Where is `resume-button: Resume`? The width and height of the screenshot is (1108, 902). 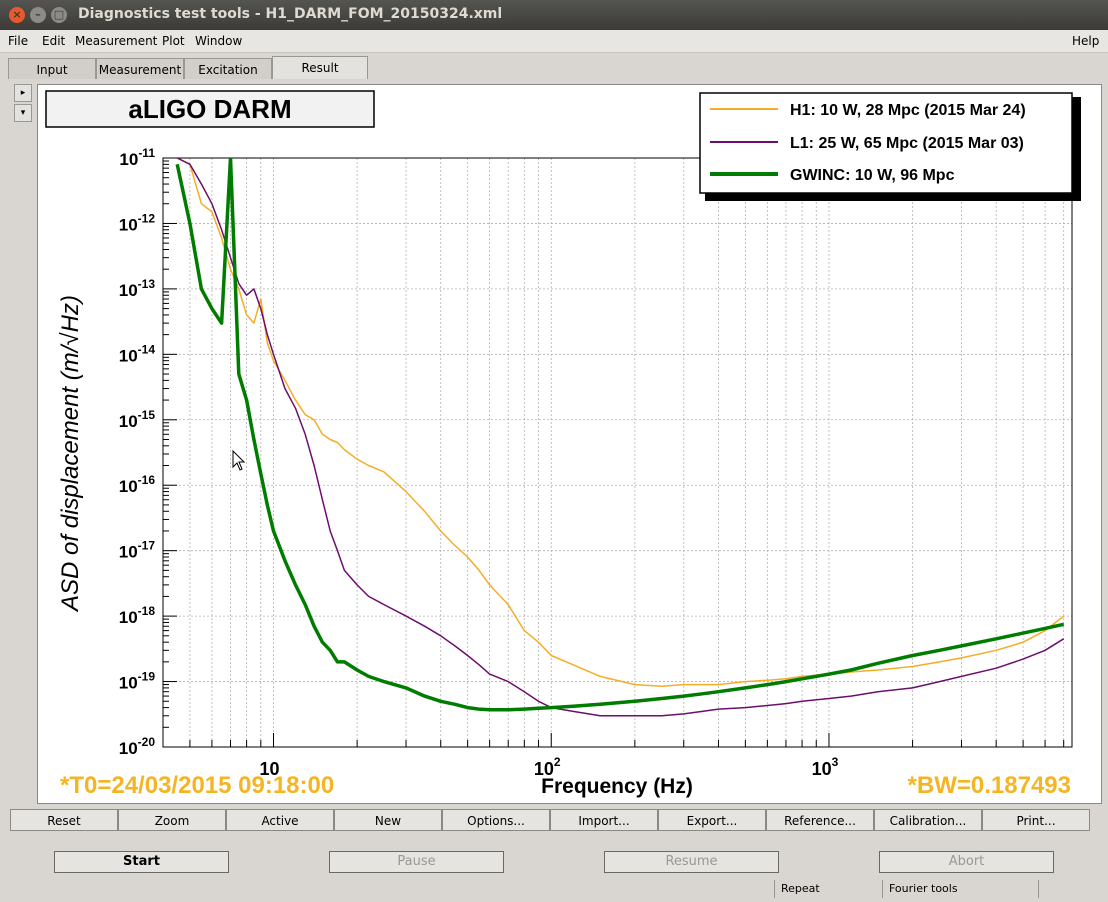
resume-button: Resume is located at coordinates (691, 862).